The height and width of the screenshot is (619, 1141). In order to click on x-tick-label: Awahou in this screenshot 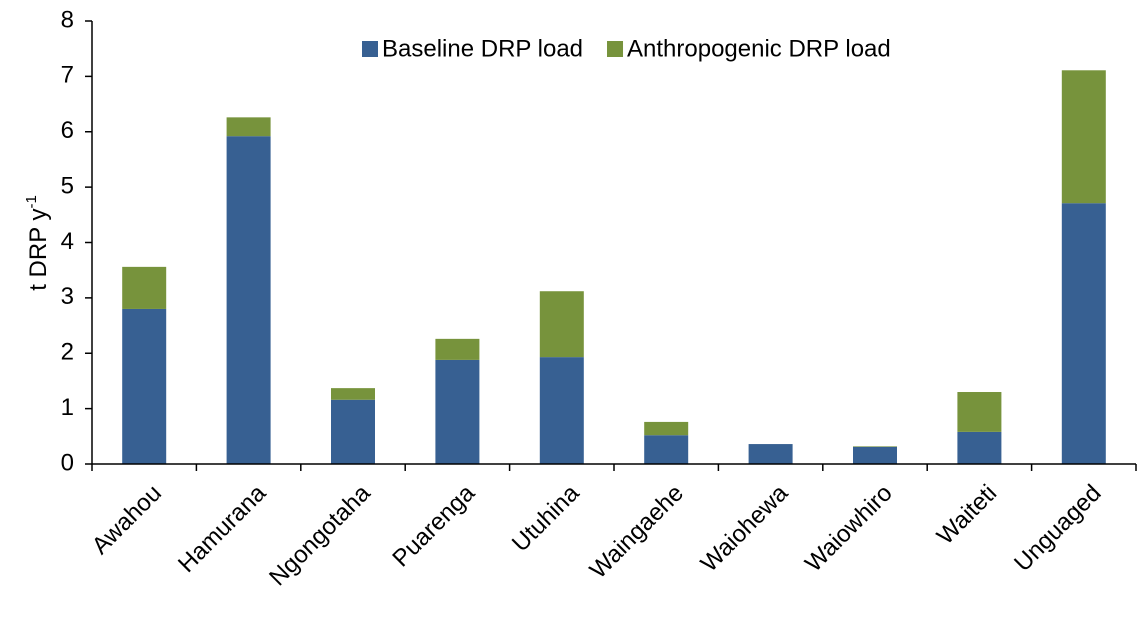, I will do `click(127, 520)`.